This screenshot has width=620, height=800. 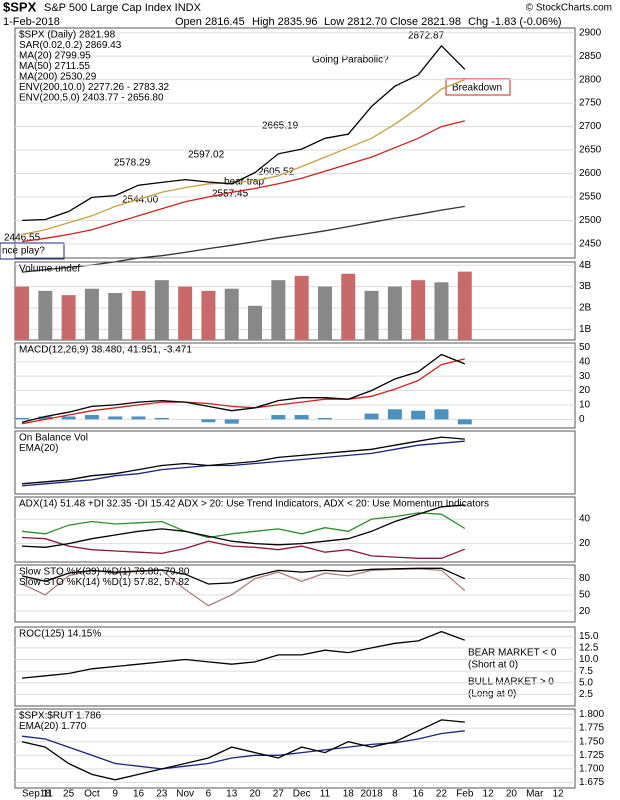 What do you see at coordinates (162, 794) in the screenshot?
I see `x-tick-label: 23` at bounding box center [162, 794].